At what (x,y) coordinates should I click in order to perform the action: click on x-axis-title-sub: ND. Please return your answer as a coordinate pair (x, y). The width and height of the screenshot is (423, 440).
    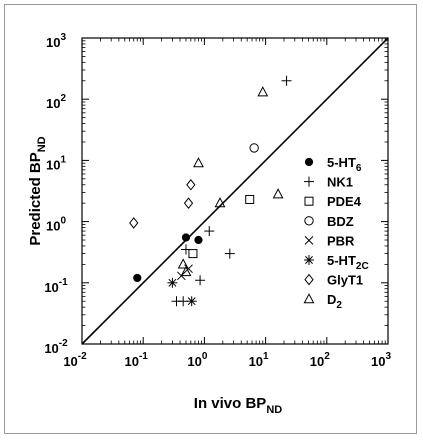
    Looking at the image, I should click on (274, 410).